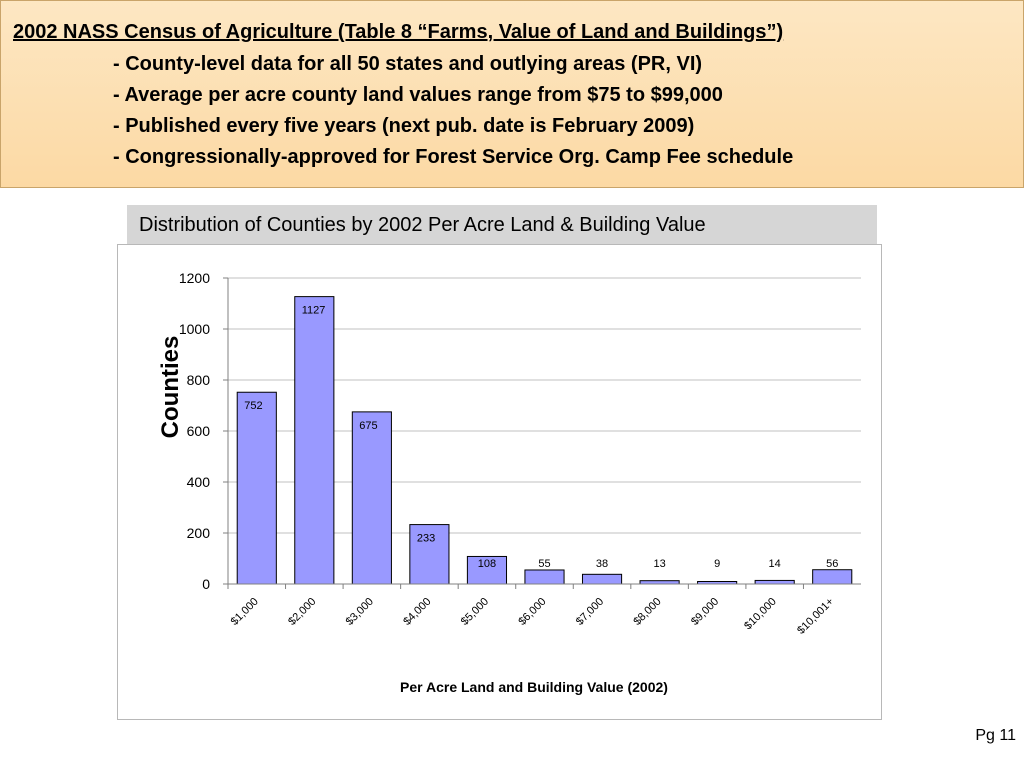  What do you see at coordinates (199, 431) in the screenshot?
I see `y-tick-label: 600` at bounding box center [199, 431].